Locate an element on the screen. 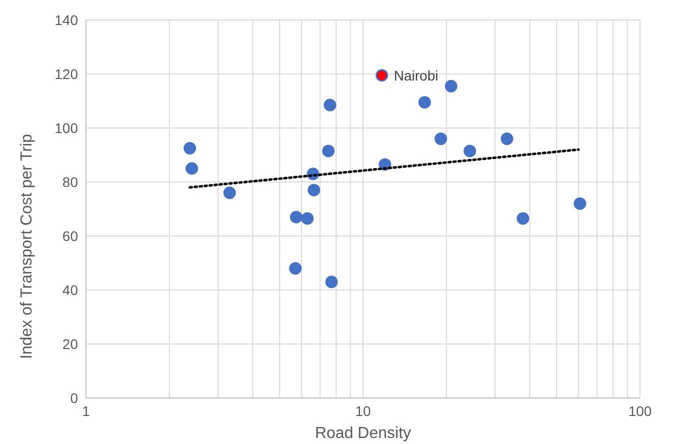 The image size is (676, 444). x-axis-title: Road Density is located at coordinates (363, 433).